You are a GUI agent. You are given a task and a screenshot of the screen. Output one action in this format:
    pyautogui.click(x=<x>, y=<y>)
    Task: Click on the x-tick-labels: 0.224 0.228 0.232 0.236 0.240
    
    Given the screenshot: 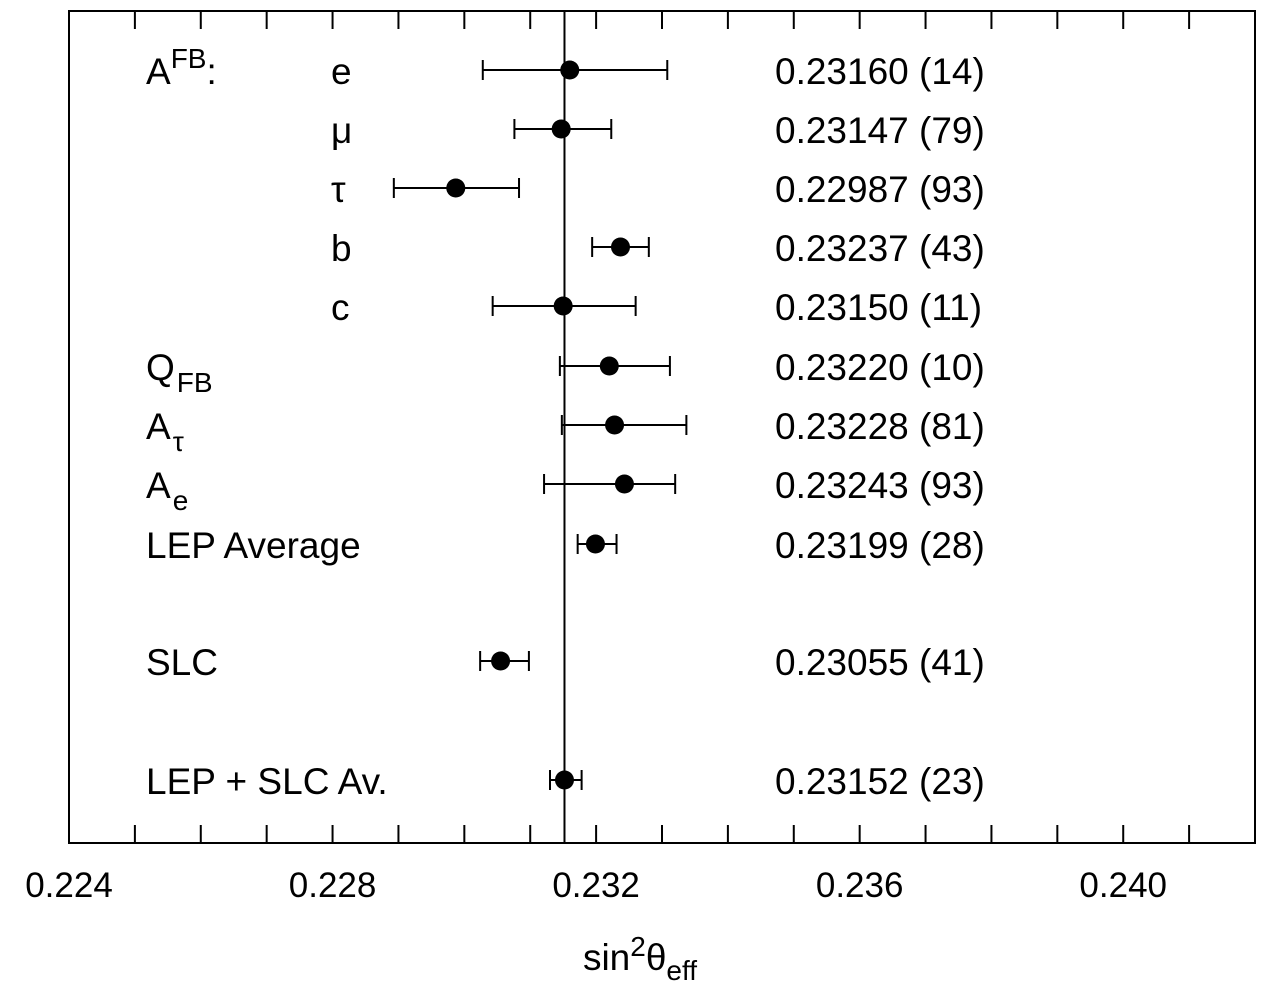 What is the action you would take?
    pyautogui.click(x=596, y=885)
    